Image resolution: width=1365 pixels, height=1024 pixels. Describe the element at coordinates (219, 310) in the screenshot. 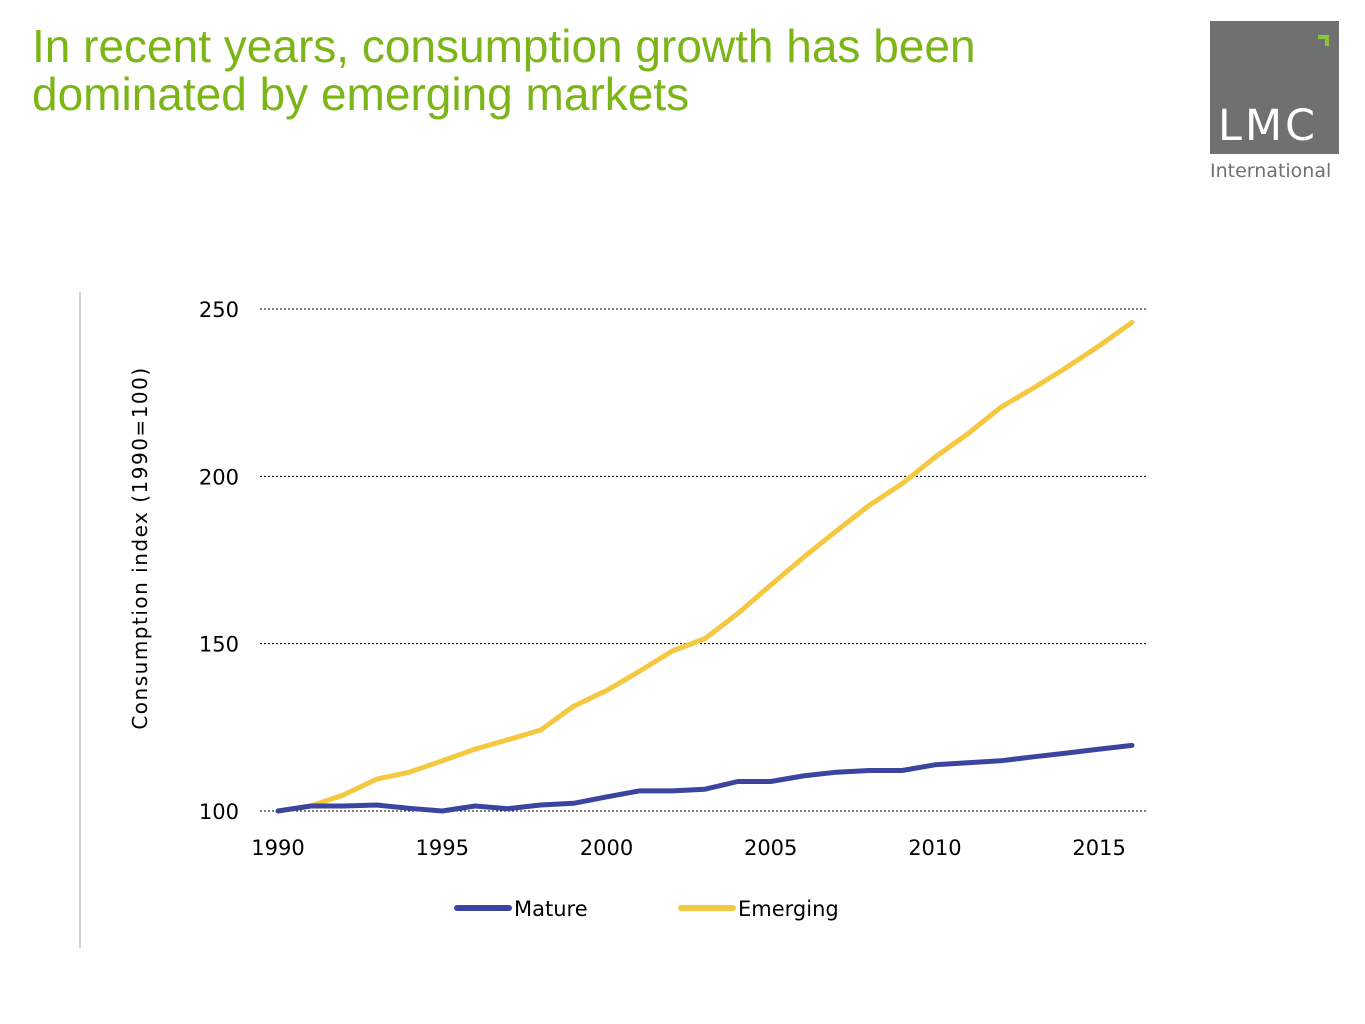

I see `y-tick-label: 250` at that location.